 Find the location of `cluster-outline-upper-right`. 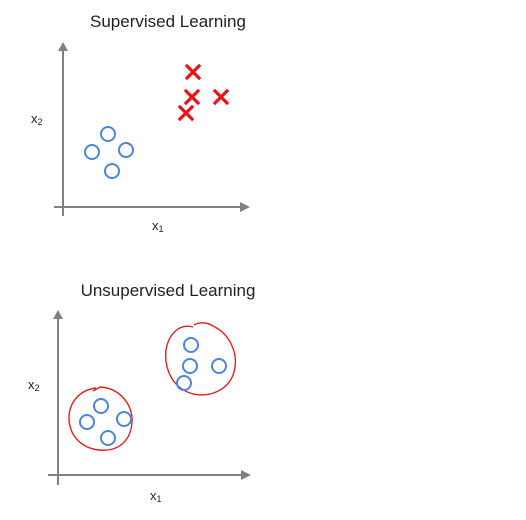

cluster-outline-upper-right is located at coordinates (200, 359).